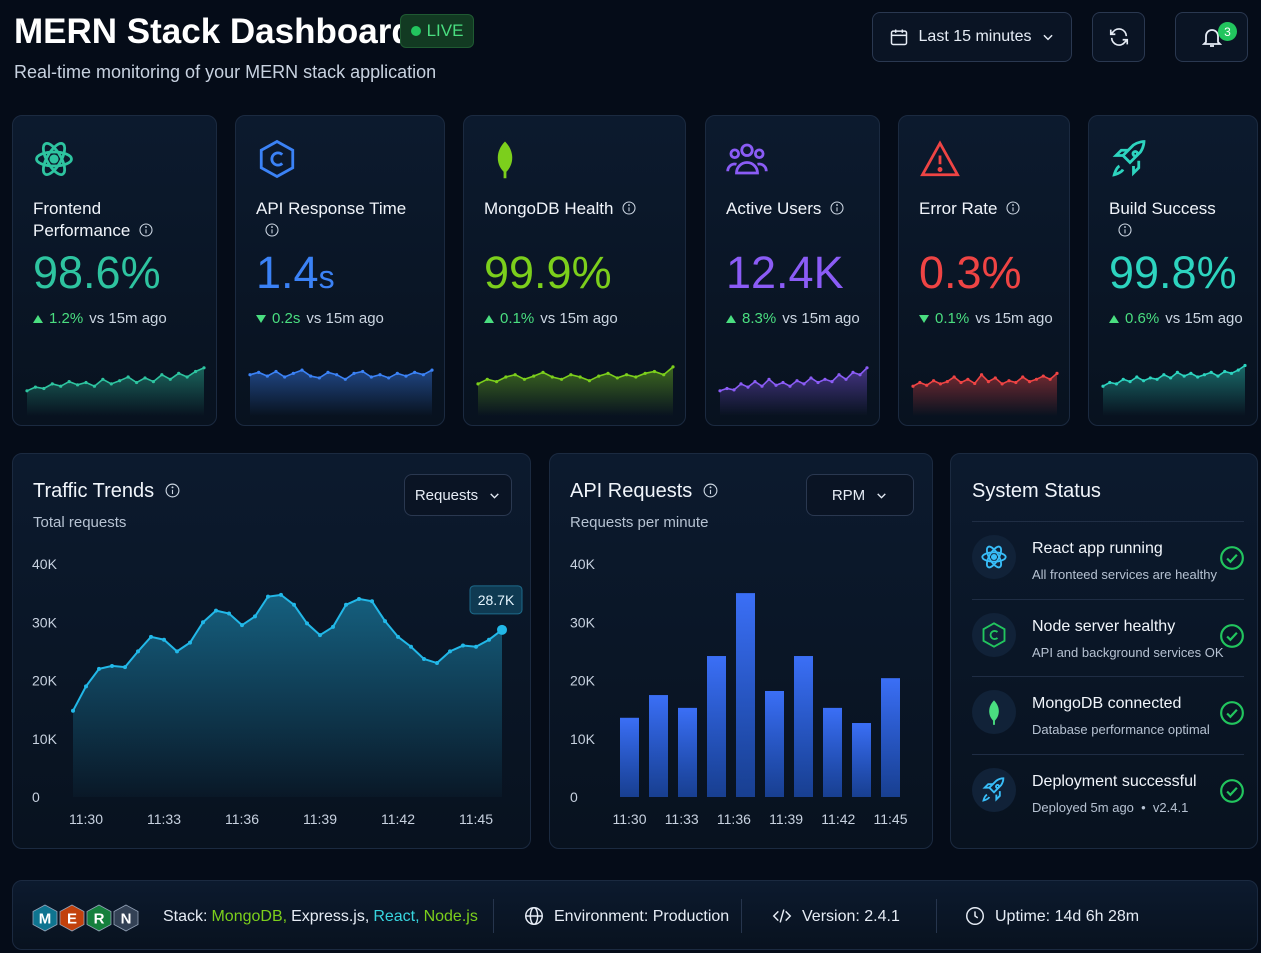  What do you see at coordinates (972, 37) in the screenshot?
I see `time-range-button: Last 15 minutes` at bounding box center [972, 37].